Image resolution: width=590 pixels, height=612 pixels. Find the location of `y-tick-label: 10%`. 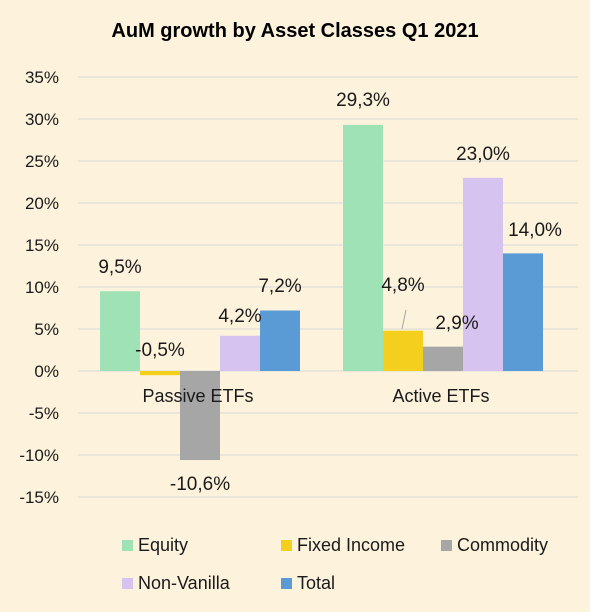

y-tick-label: 10% is located at coordinates (42, 287).